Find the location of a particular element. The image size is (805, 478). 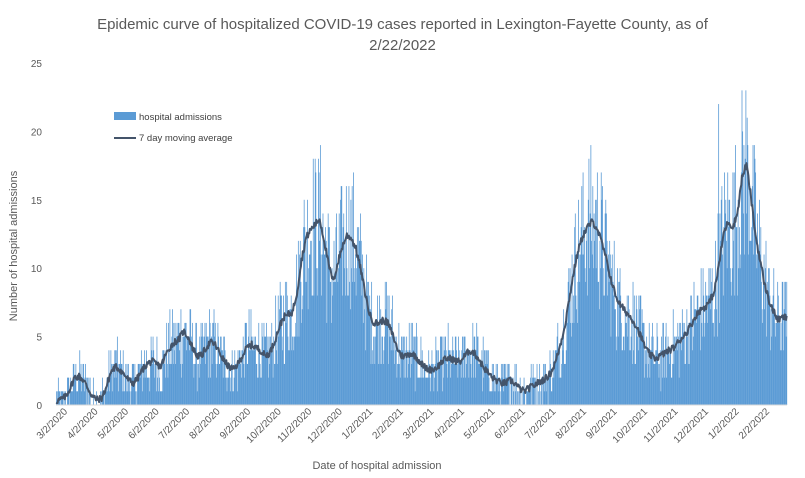

y-tick-label: 10 is located at coordinates (37, 269).